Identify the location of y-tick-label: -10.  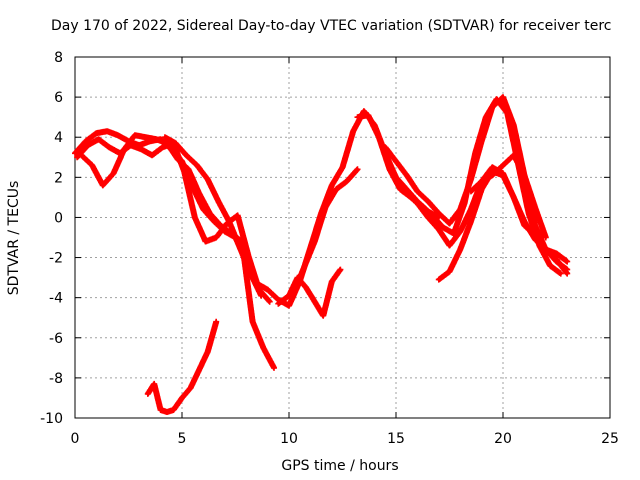
(51, 419).